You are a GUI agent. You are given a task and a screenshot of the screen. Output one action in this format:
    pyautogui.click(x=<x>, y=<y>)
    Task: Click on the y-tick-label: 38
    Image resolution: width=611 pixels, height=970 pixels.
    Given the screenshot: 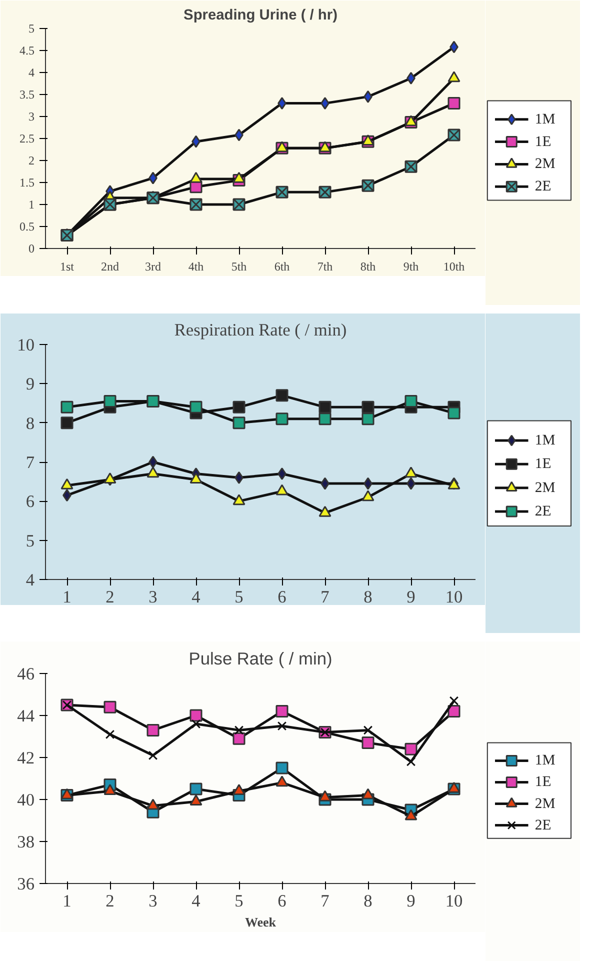 What is the action you would take?
    pyautogui.click(x=25, y=842)
    